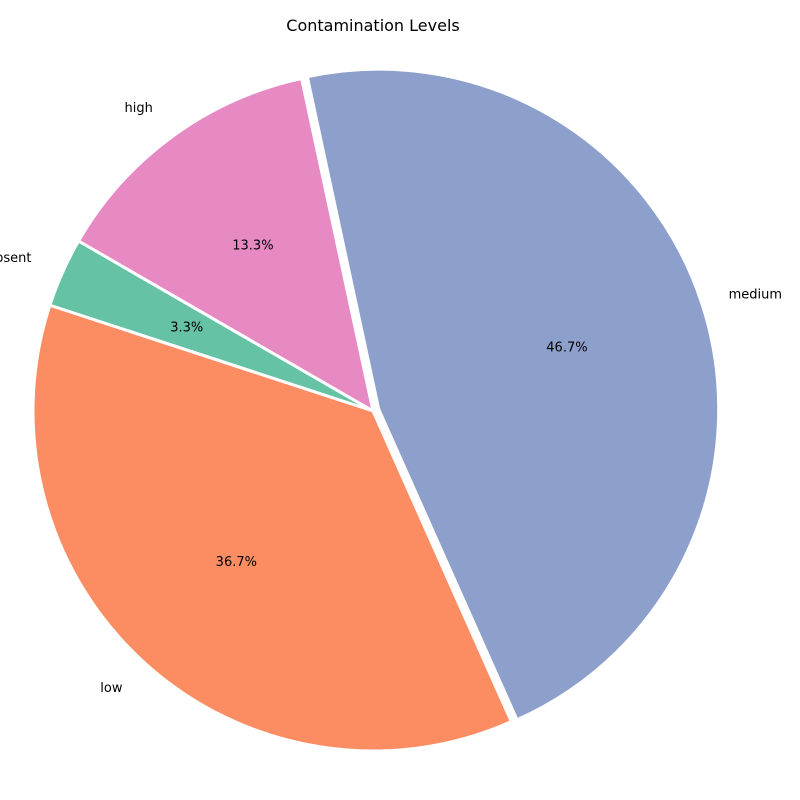 The image size is (800, 800). I want to click on slice-percent-absent: 3.3%, so click(186, 327).